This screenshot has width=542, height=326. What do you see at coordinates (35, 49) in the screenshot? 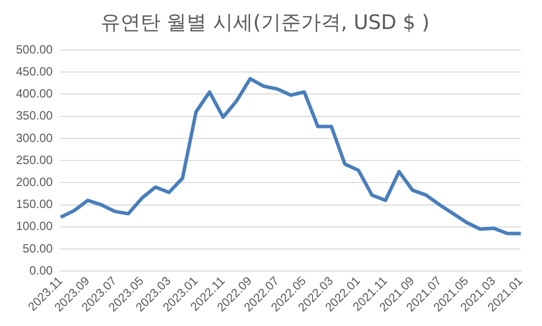
I see `y-tick-label: 500.00` at bounding box center [35, 49].